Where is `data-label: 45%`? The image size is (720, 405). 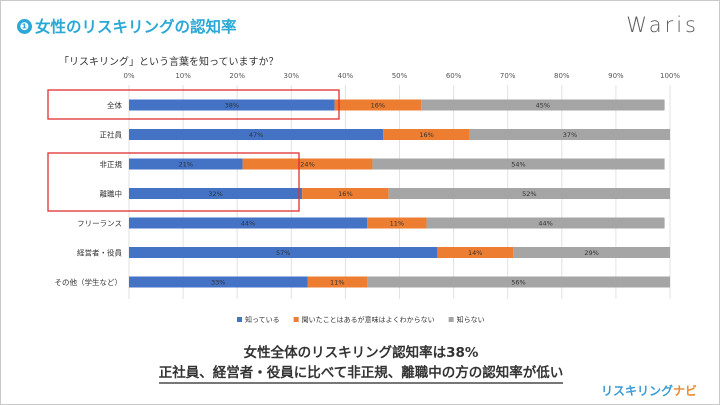
data-label: 45% is located at coordinates (543, 106).